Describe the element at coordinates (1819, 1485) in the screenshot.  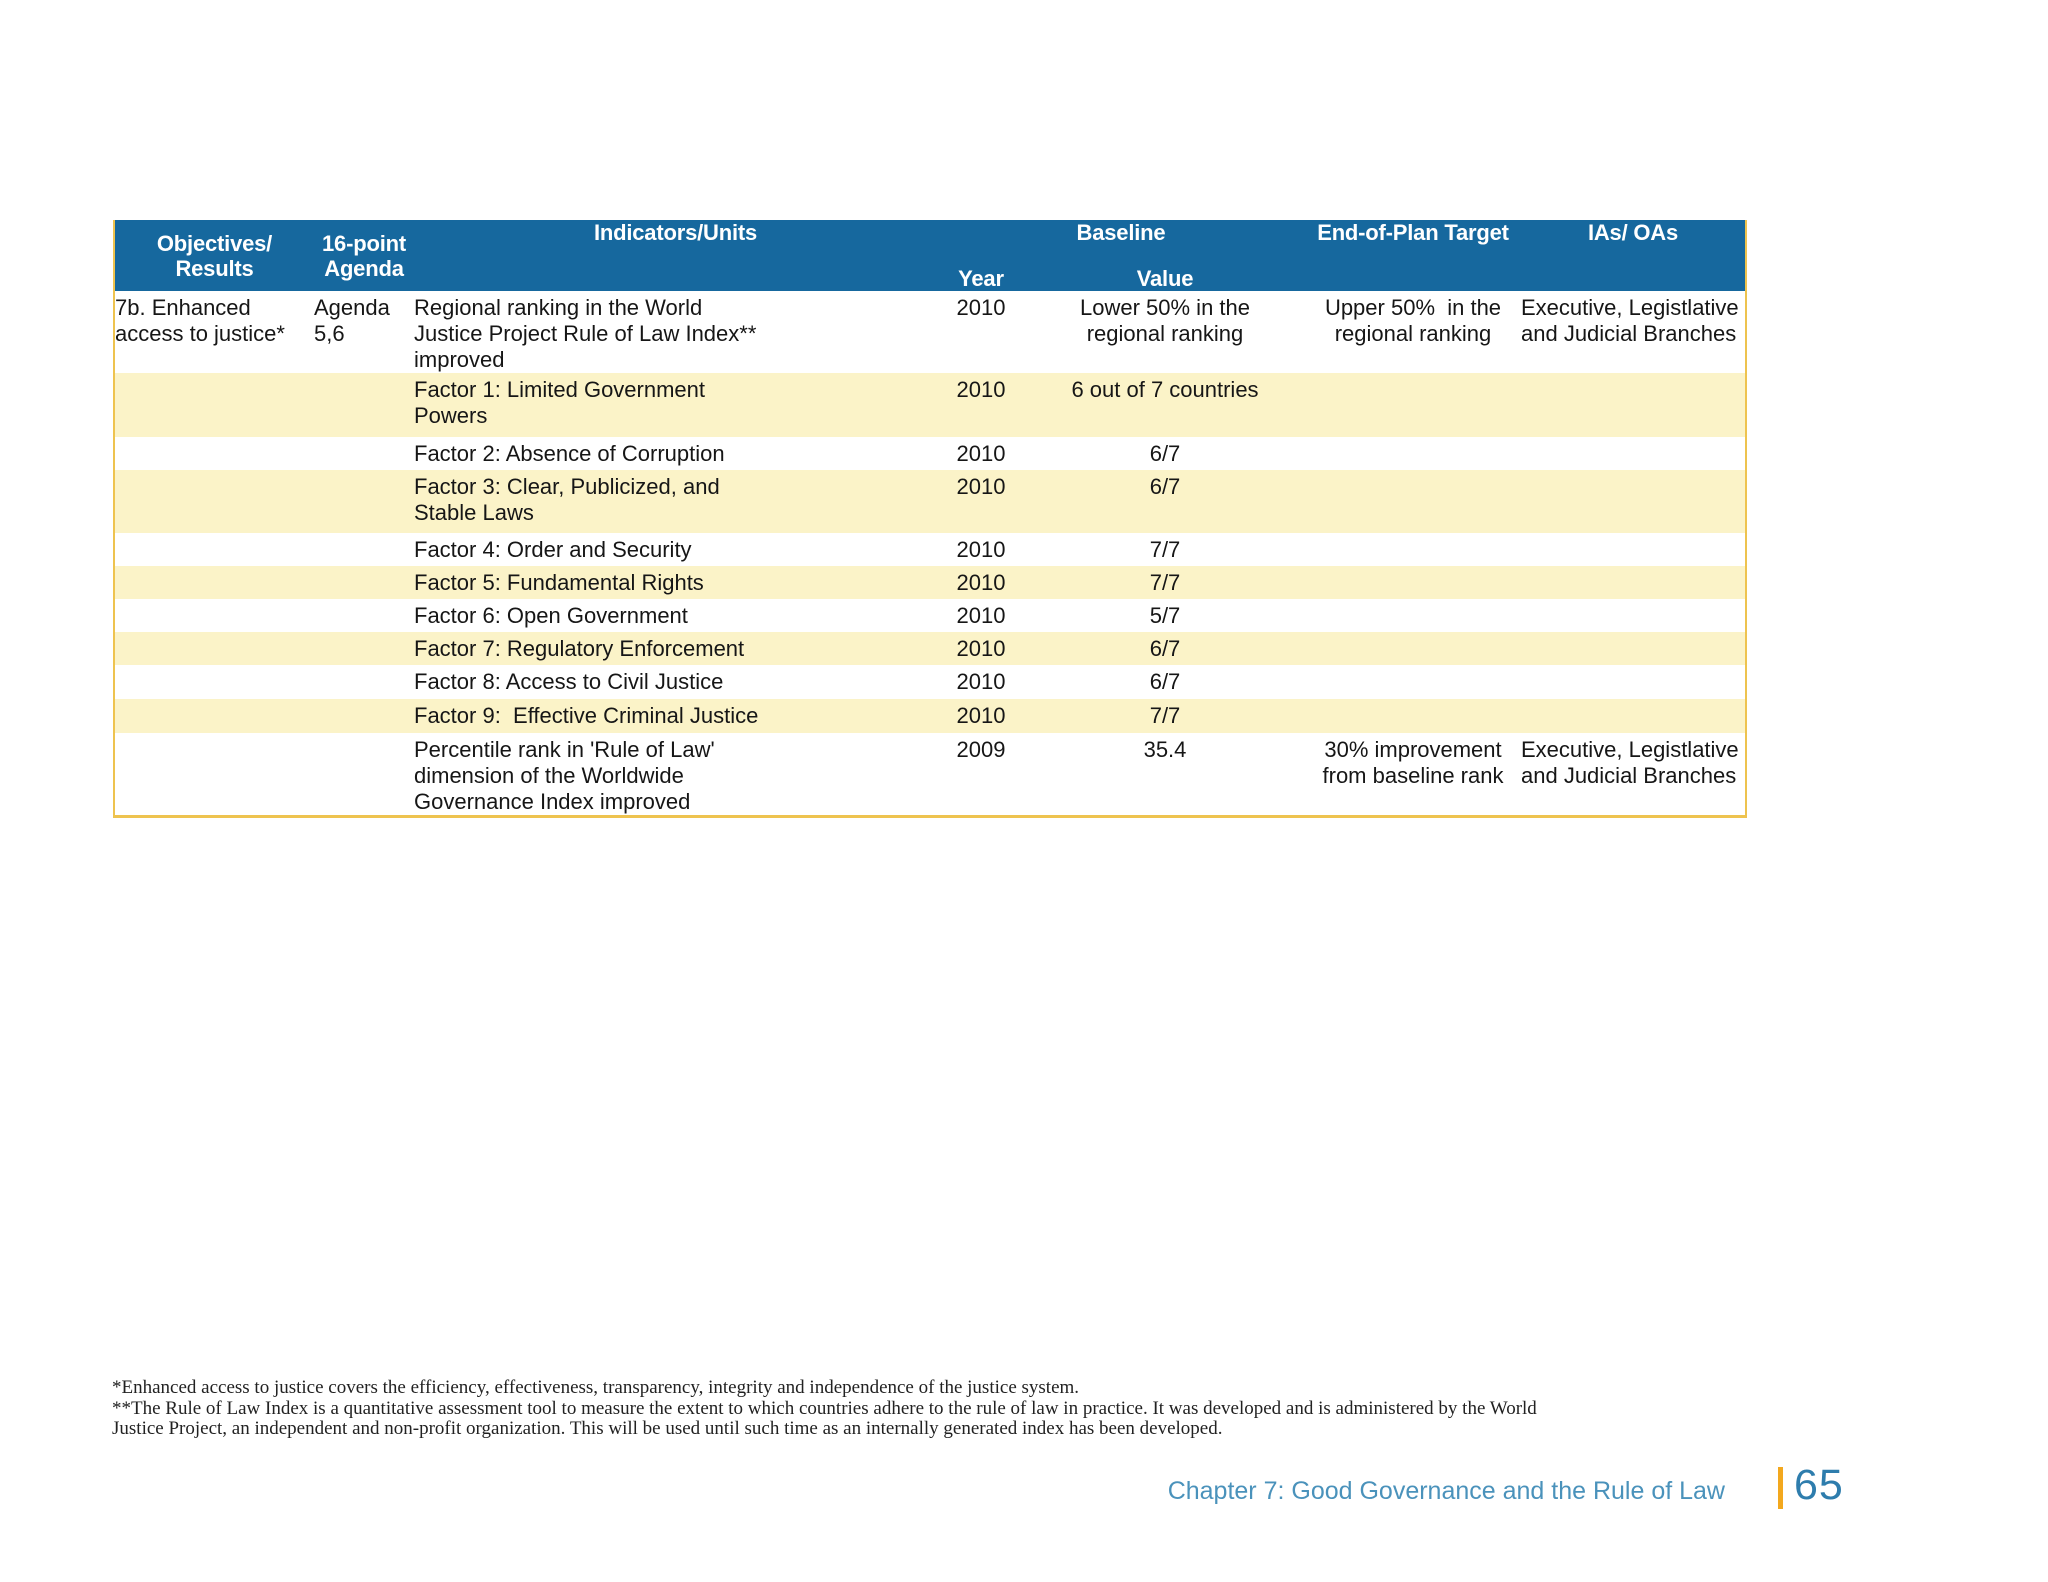
I see `footer-page-number: 65` at that location.